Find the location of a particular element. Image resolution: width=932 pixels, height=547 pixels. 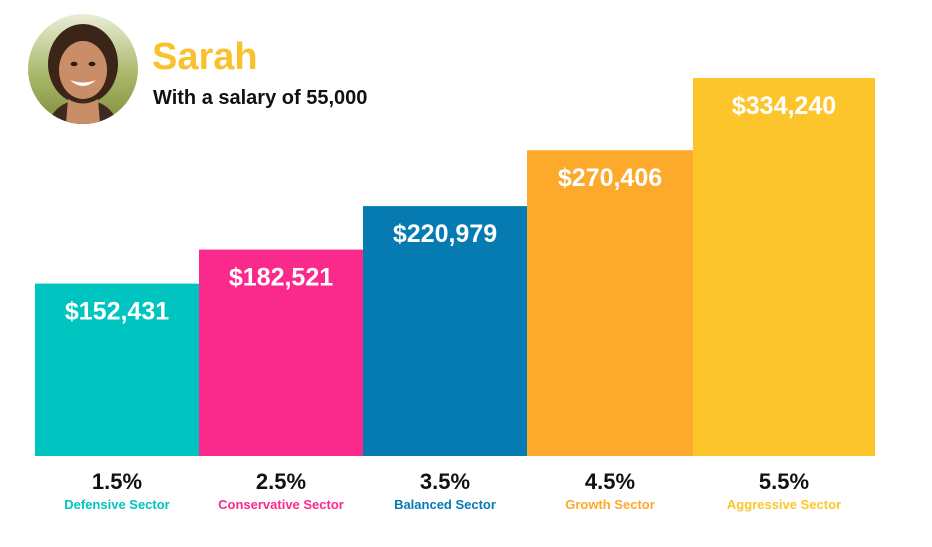

salary-subtitle: With a salary of 55,000 is located at coordinates (260, 98).